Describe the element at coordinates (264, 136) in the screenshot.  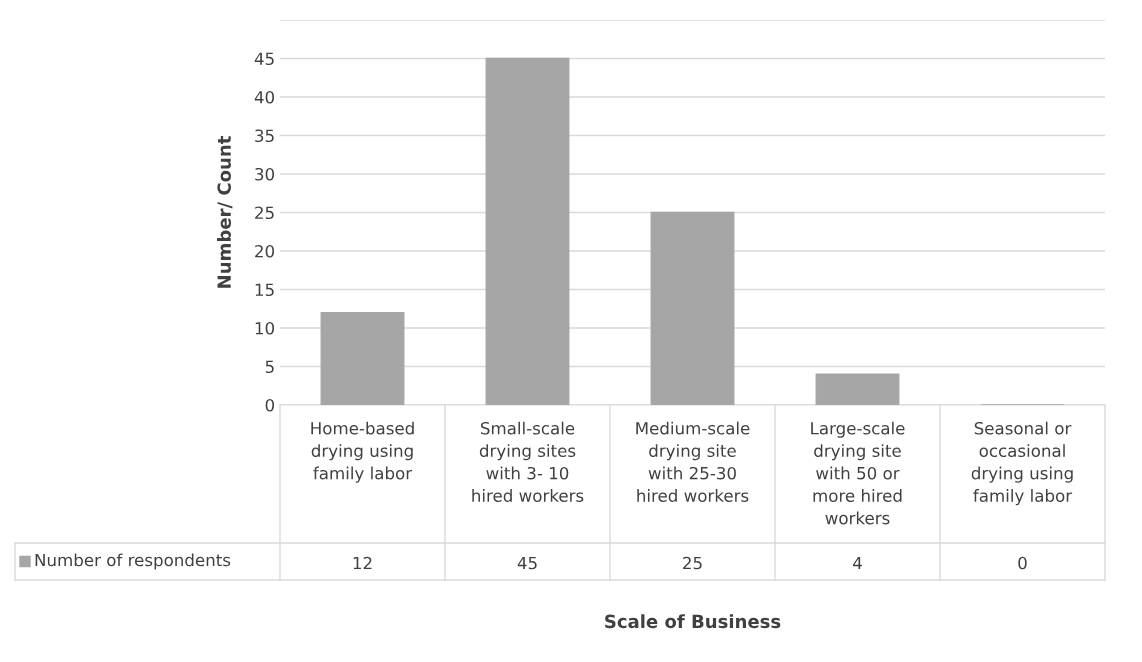
I see `y-tick-label: 35` at that location.